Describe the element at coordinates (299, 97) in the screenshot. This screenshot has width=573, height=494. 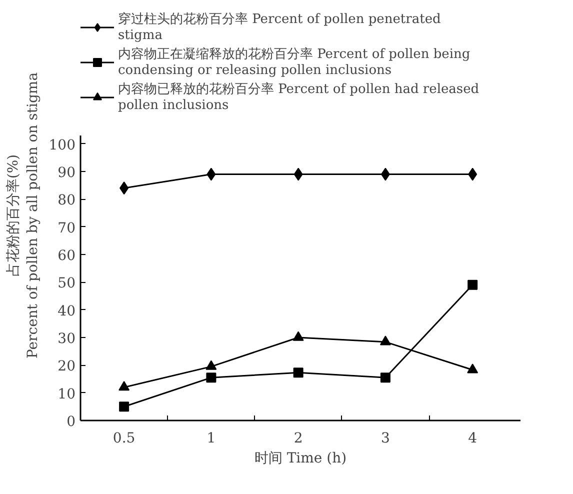
I see `legend-label: 内容物已释放的花粉百分率 Percent of pollen had released pollen inclusions` at that location.